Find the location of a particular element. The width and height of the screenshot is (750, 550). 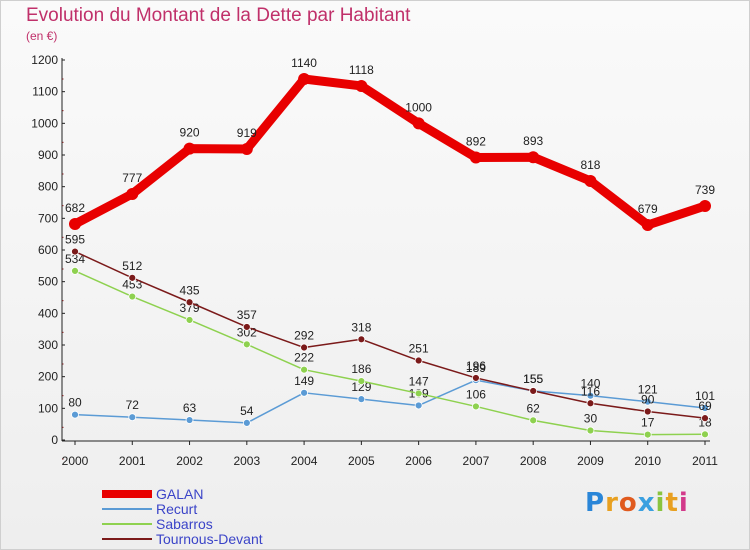

y-tick-label: 800 is located at coordinates (48, 187).